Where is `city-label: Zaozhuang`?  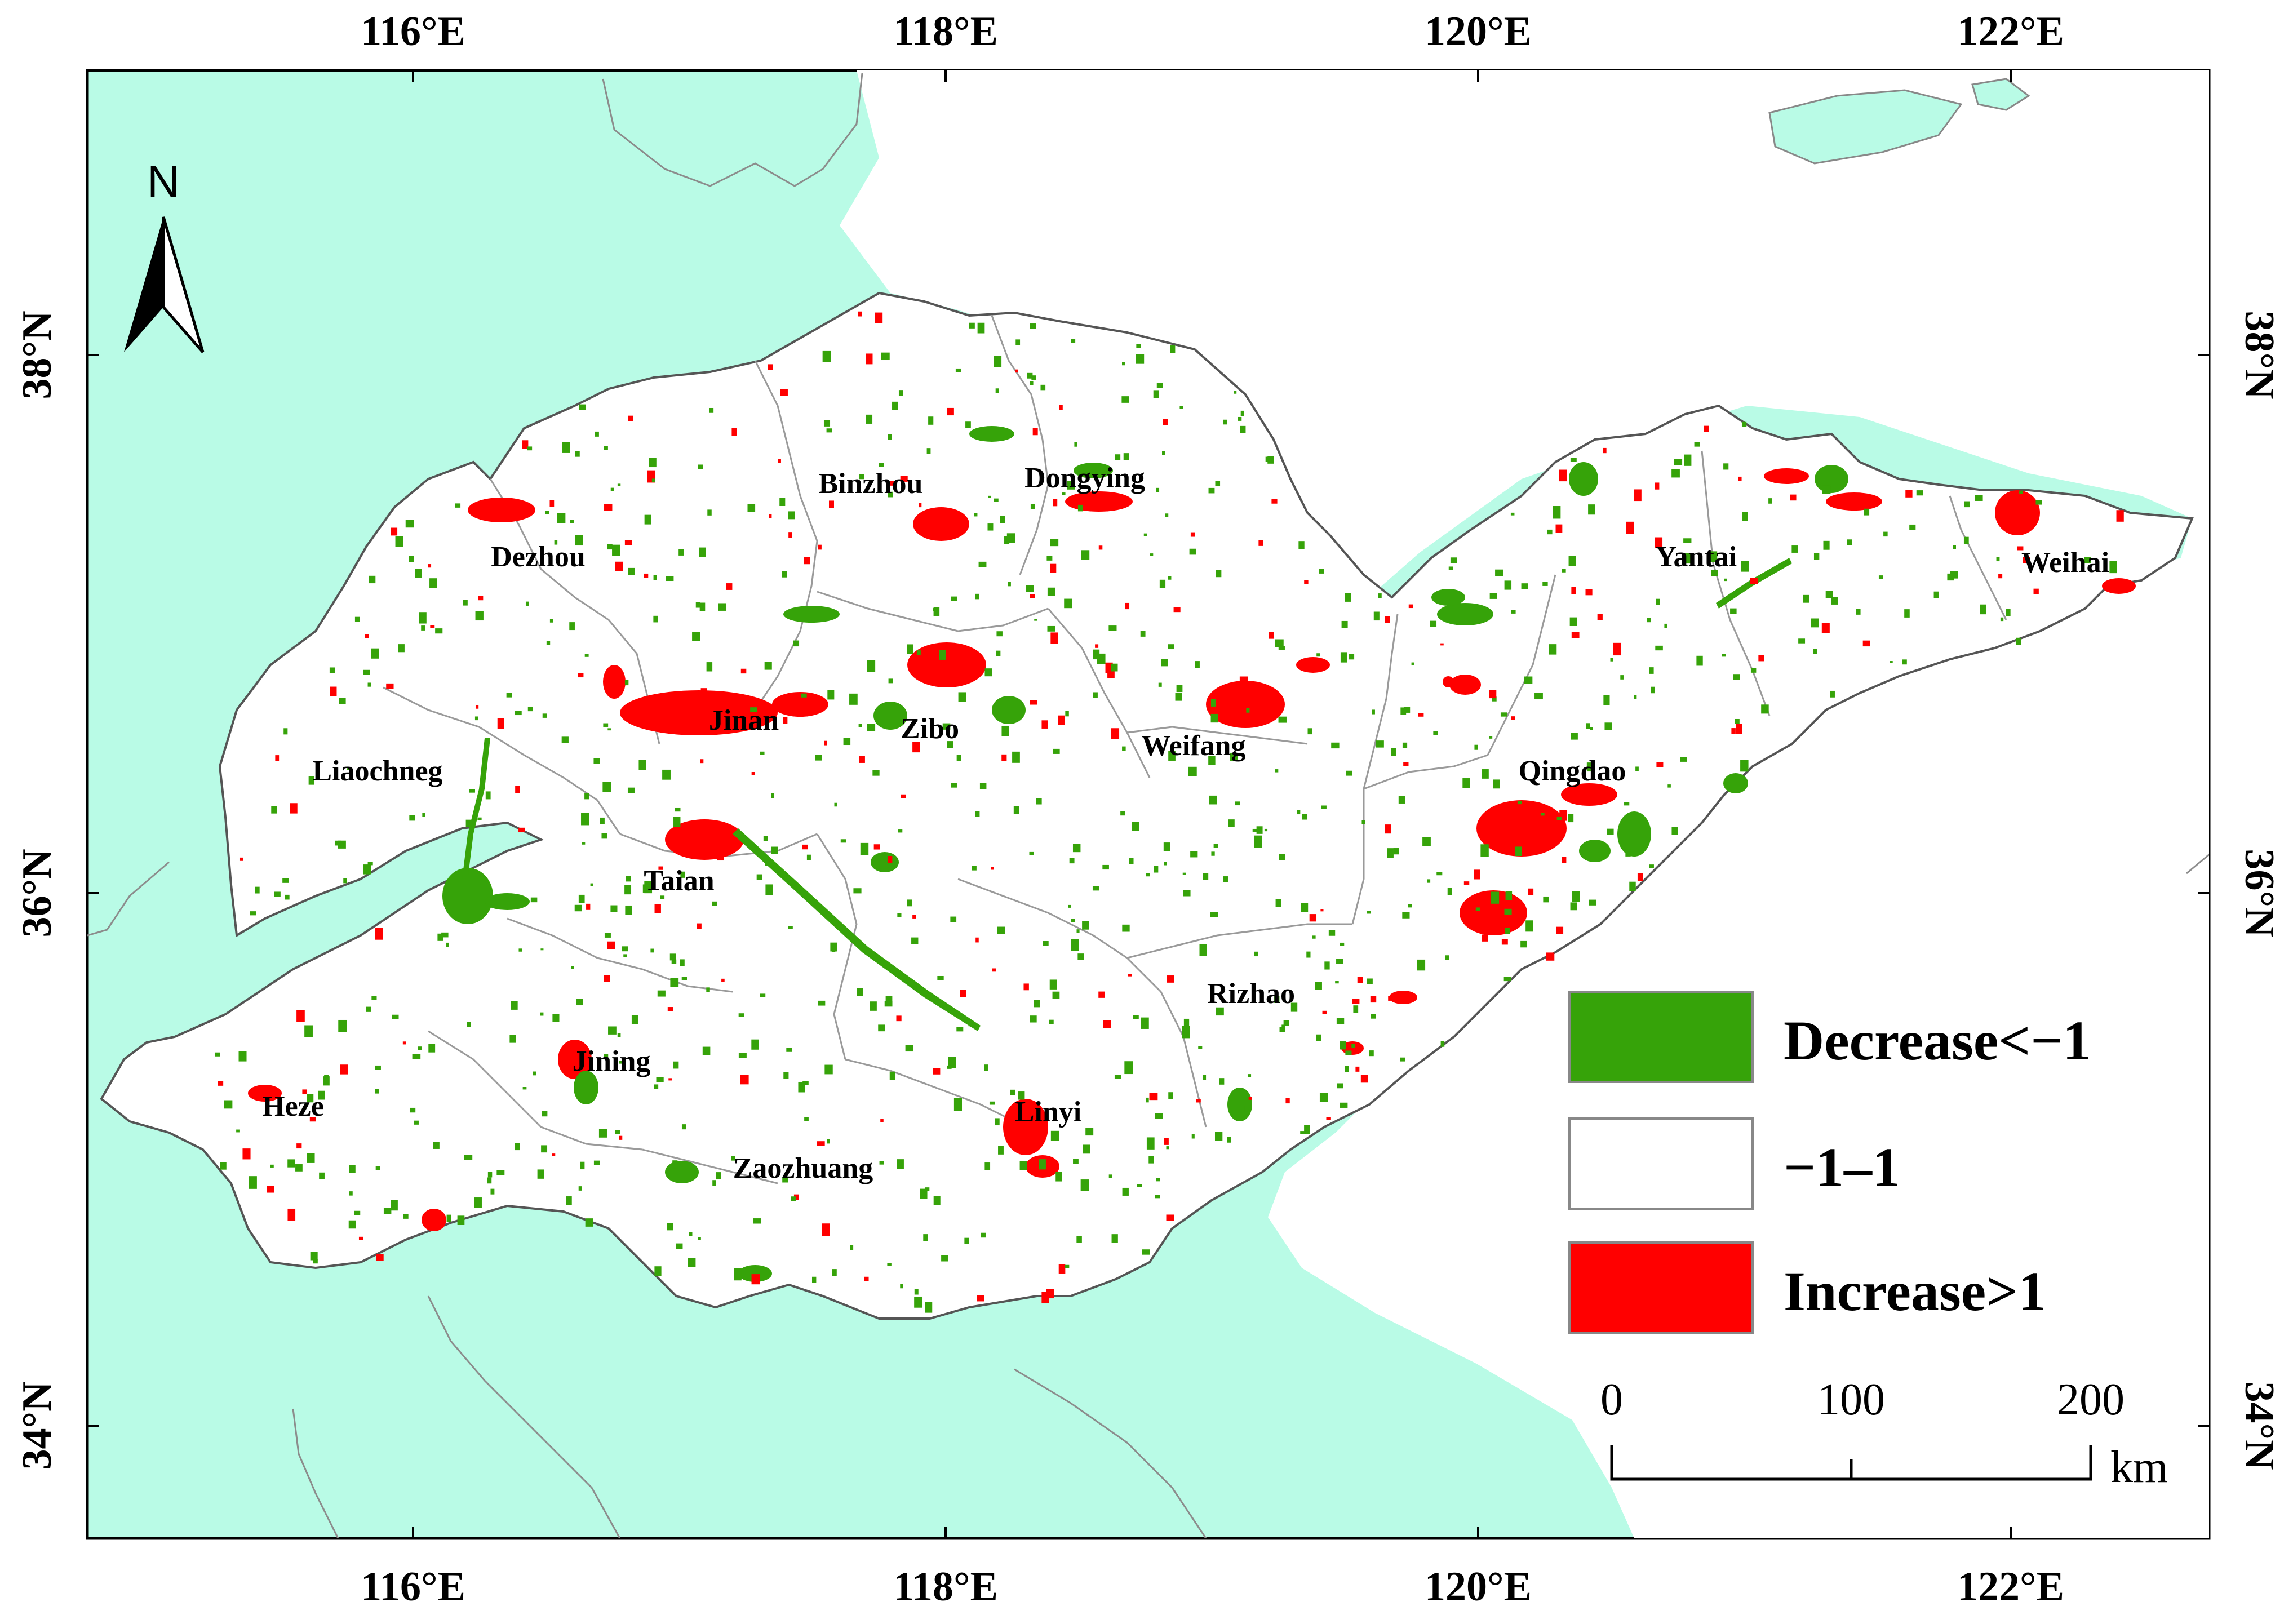
city-label: Zaozhuang is located at coordinates (803, 1168).